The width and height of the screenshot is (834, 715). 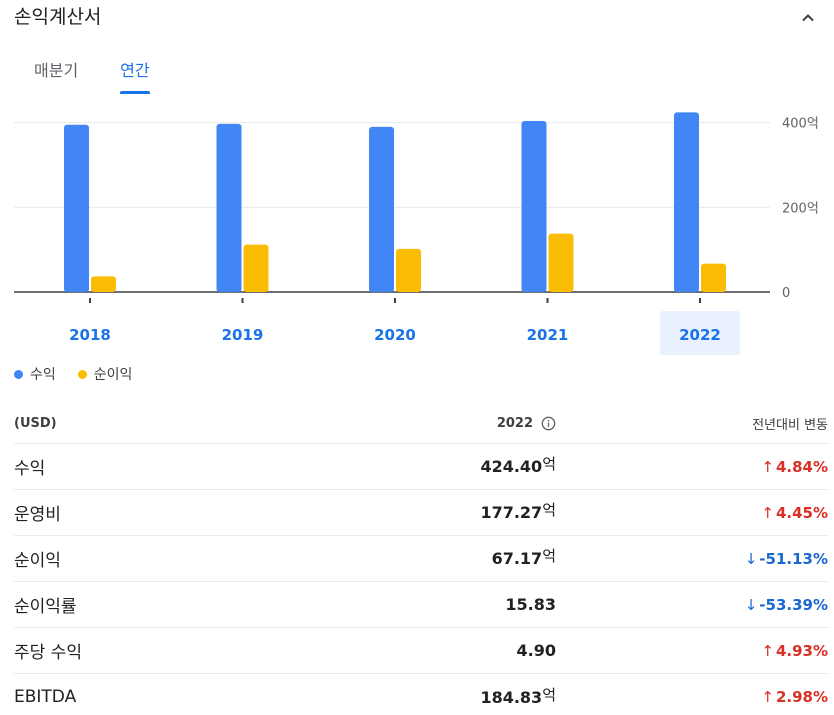 What do you see at coordinates (421, 467) in the screenshot?
I see `table-row: 수익 424.40억 ↑ 4.84%` at bounding box center [421, 467].